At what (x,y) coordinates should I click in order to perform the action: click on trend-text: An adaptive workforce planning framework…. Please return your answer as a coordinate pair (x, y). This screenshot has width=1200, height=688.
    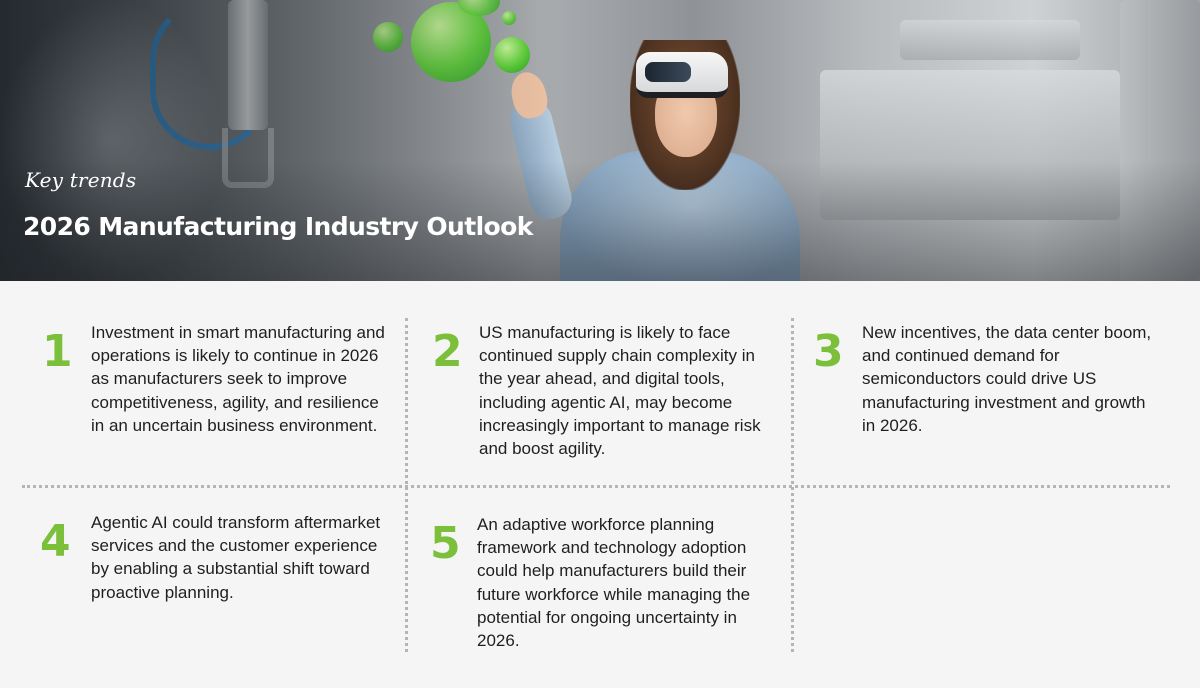
    Looking at the image, I should click on (614, 583).